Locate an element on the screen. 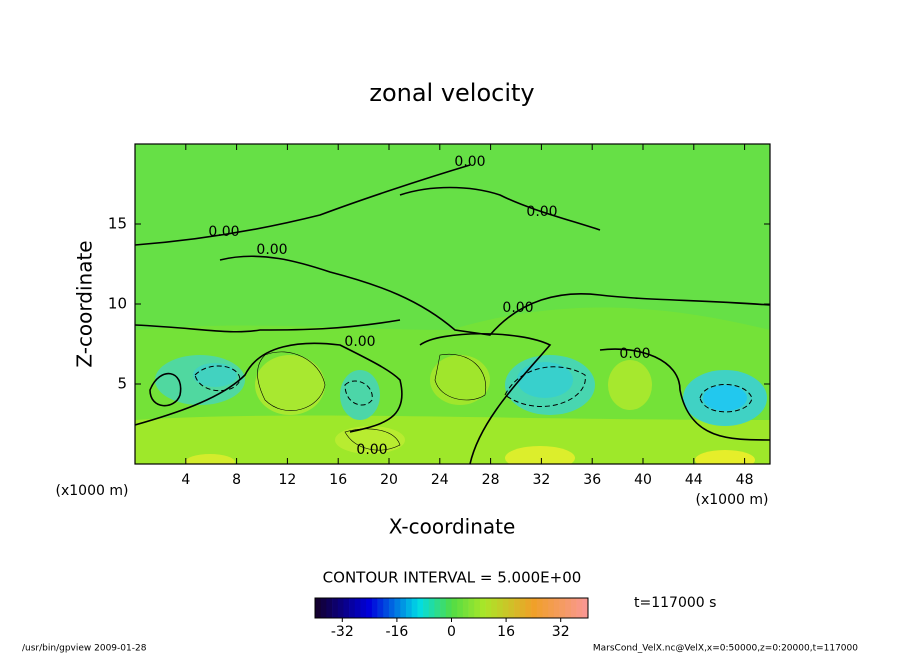 The image size is (904, 654). colorbar-tick-label: -32 is located at coordinates (342, 632).